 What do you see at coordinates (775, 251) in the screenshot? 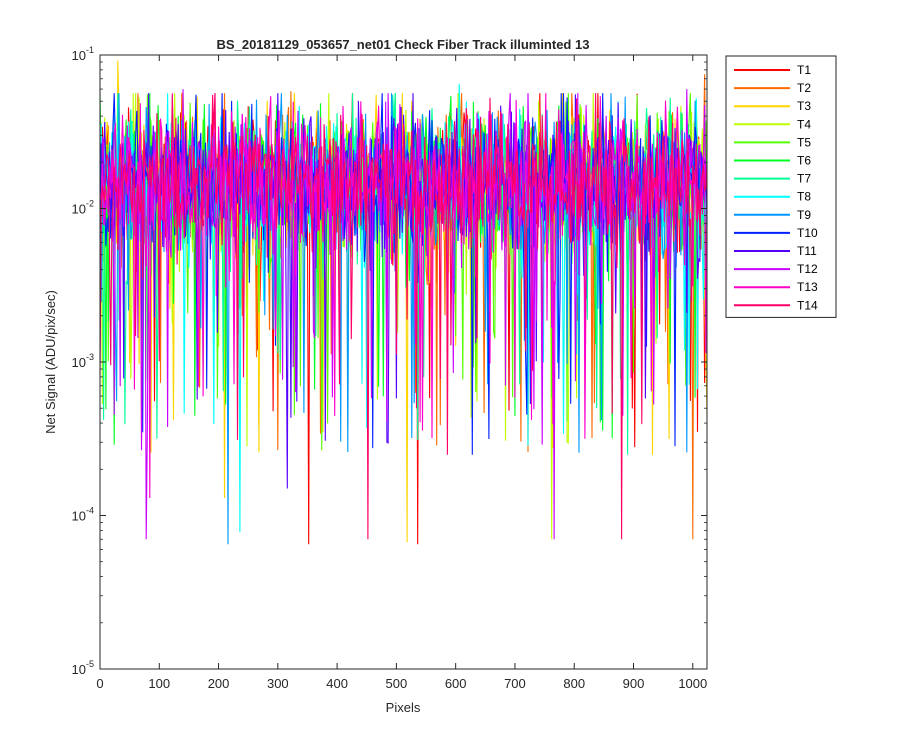
I see `legend-item-t11: T11` at bounding box center [775, 251].